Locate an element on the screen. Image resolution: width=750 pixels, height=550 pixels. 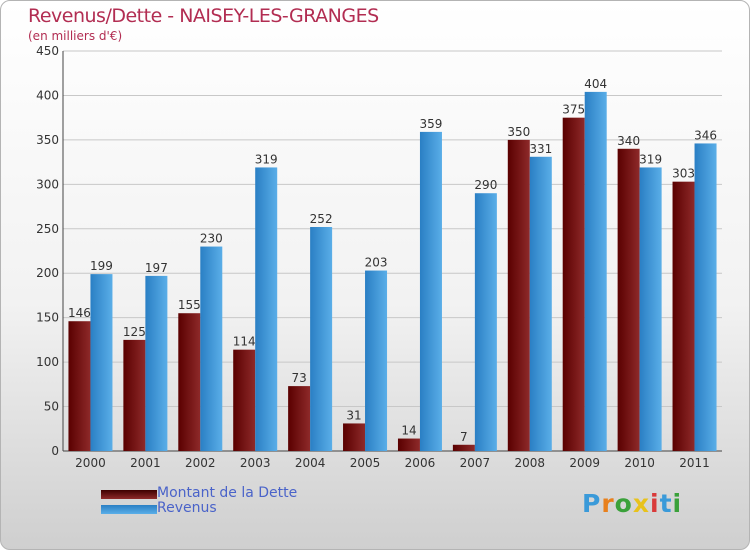
logo-letter: P is located at coordinates (592, 503).